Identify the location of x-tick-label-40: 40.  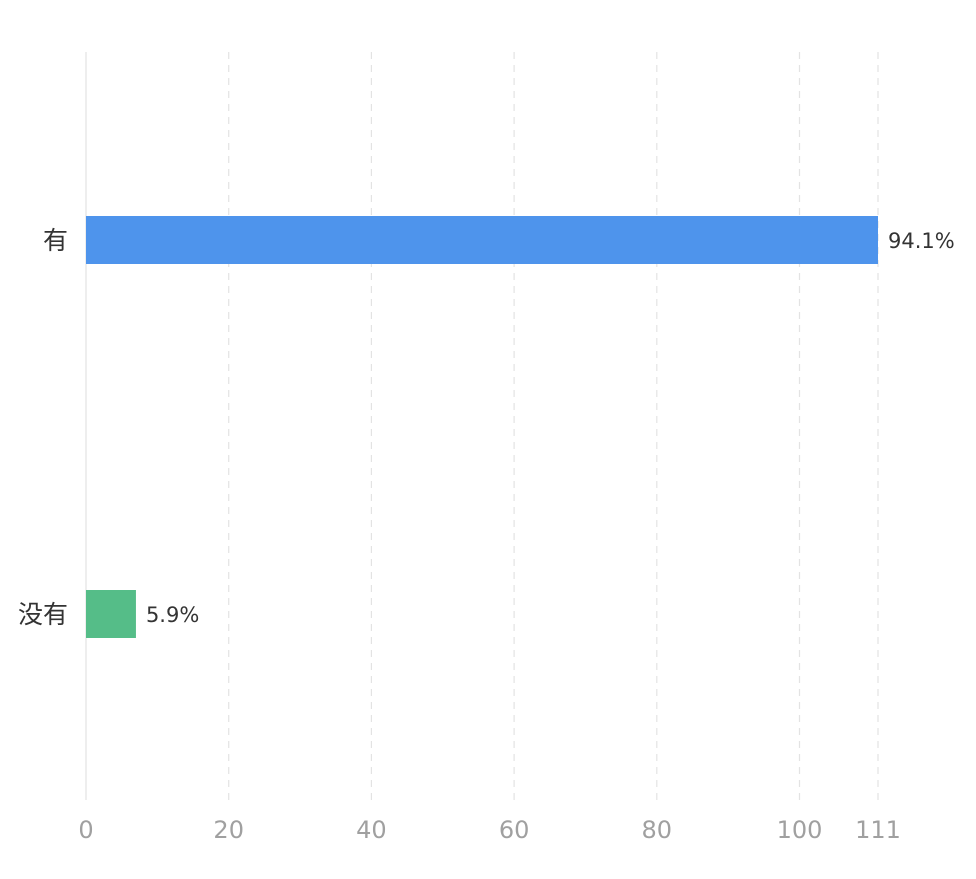
(371, 830).